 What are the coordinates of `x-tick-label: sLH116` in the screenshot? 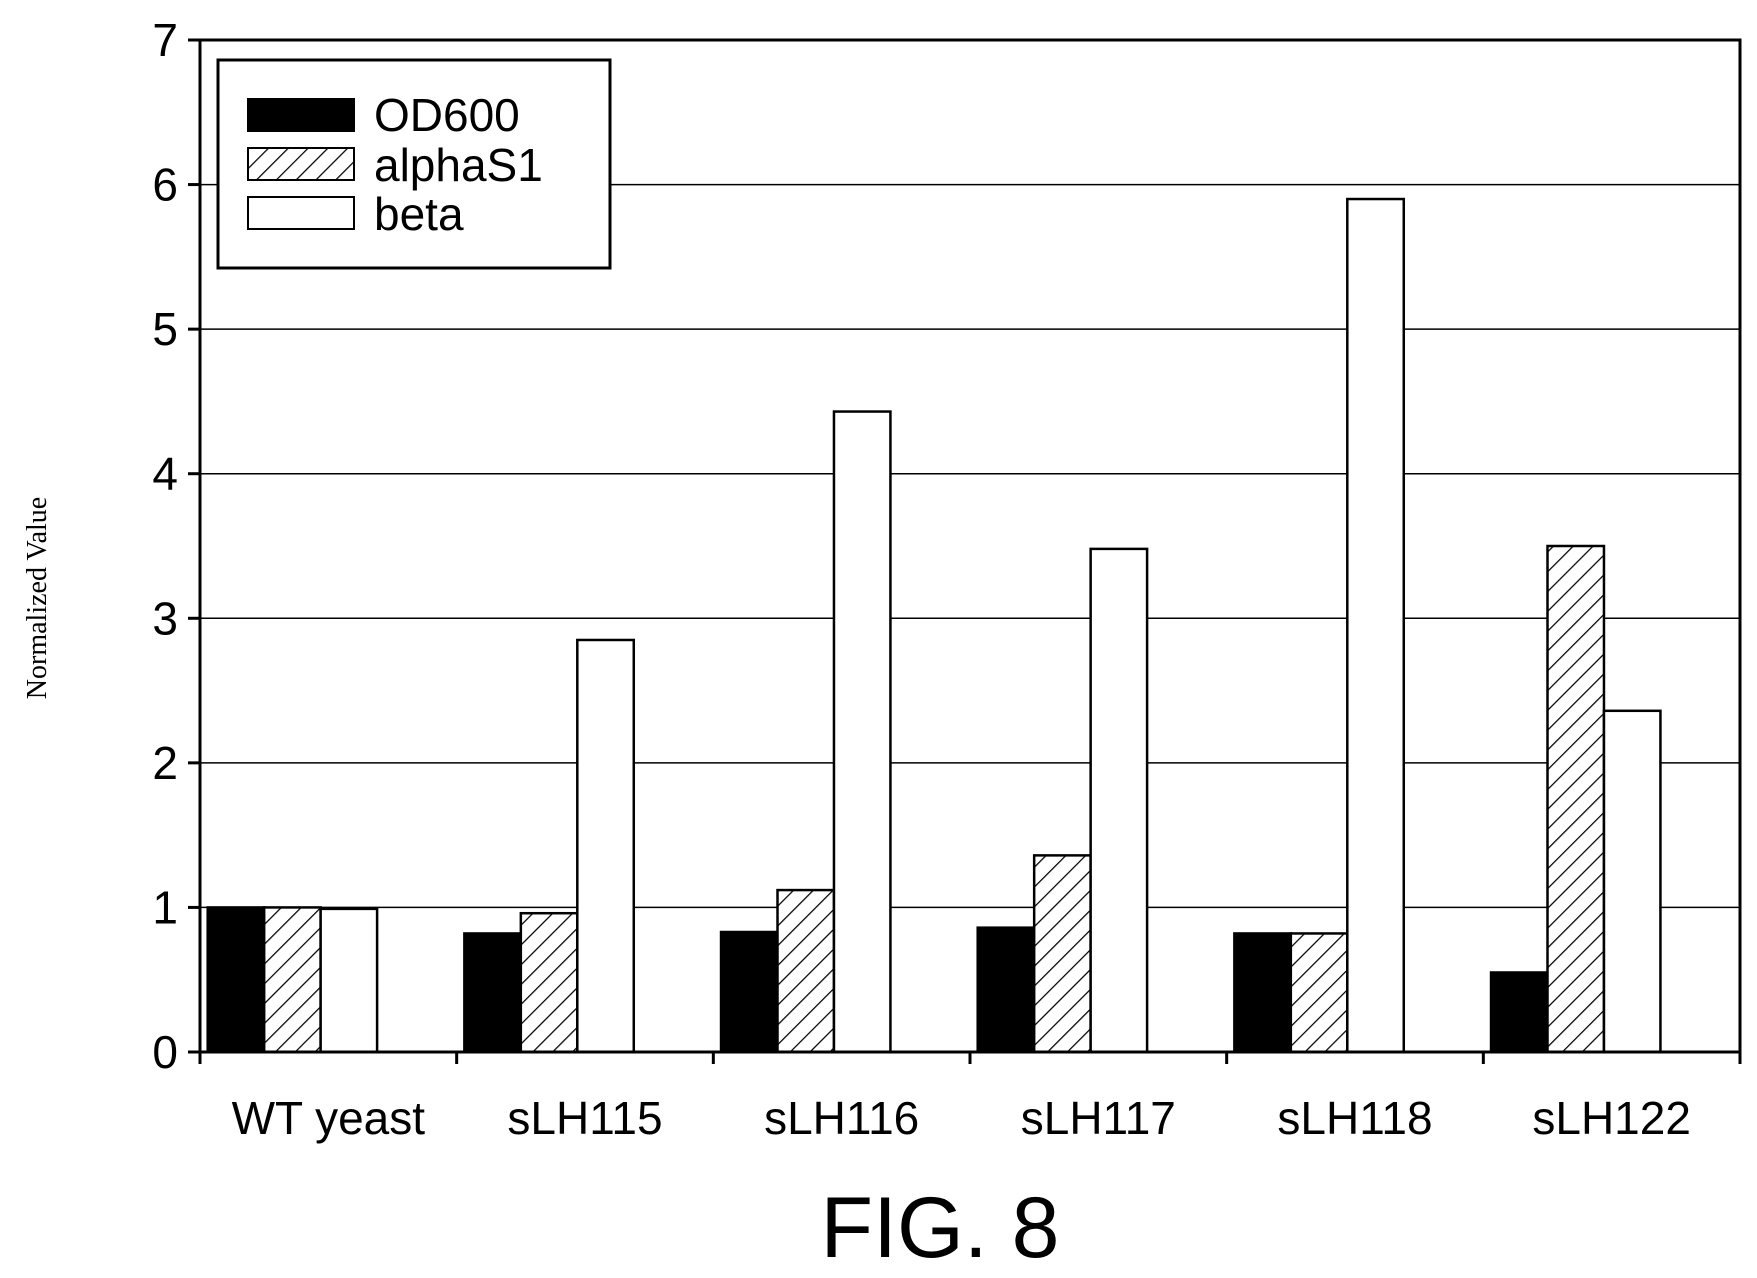 It's located at (841, 1118).